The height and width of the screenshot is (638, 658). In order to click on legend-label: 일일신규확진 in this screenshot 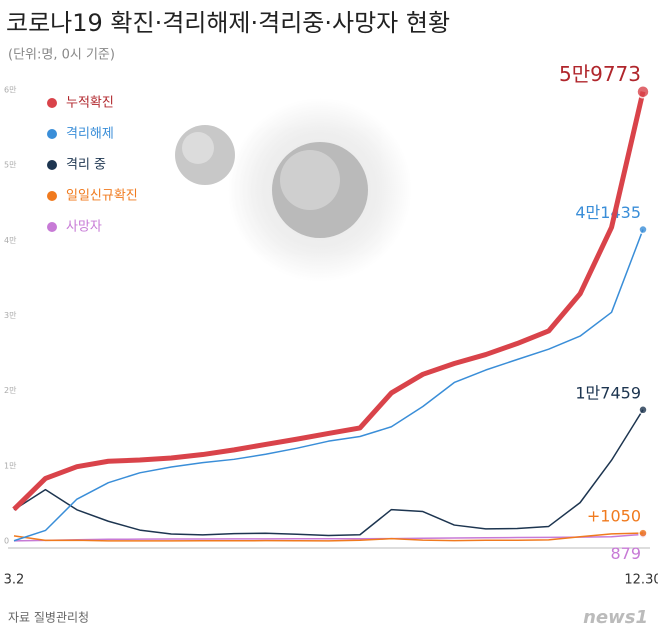, I will do `click(102, 196)`.